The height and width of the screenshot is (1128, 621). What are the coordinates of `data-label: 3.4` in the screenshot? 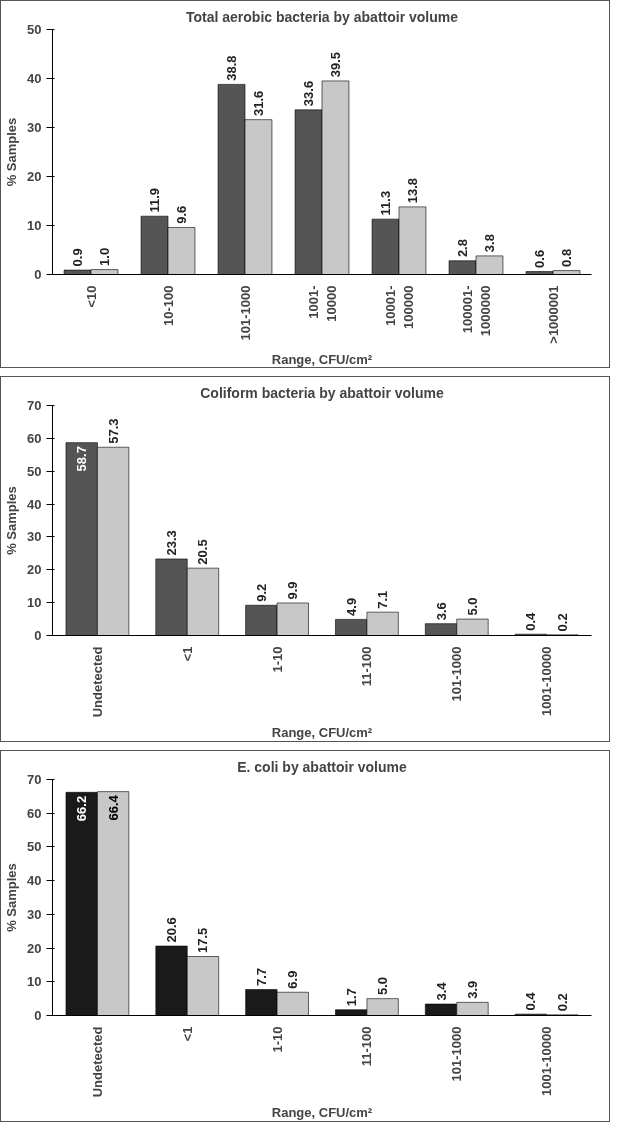 It's located at (441, 991).